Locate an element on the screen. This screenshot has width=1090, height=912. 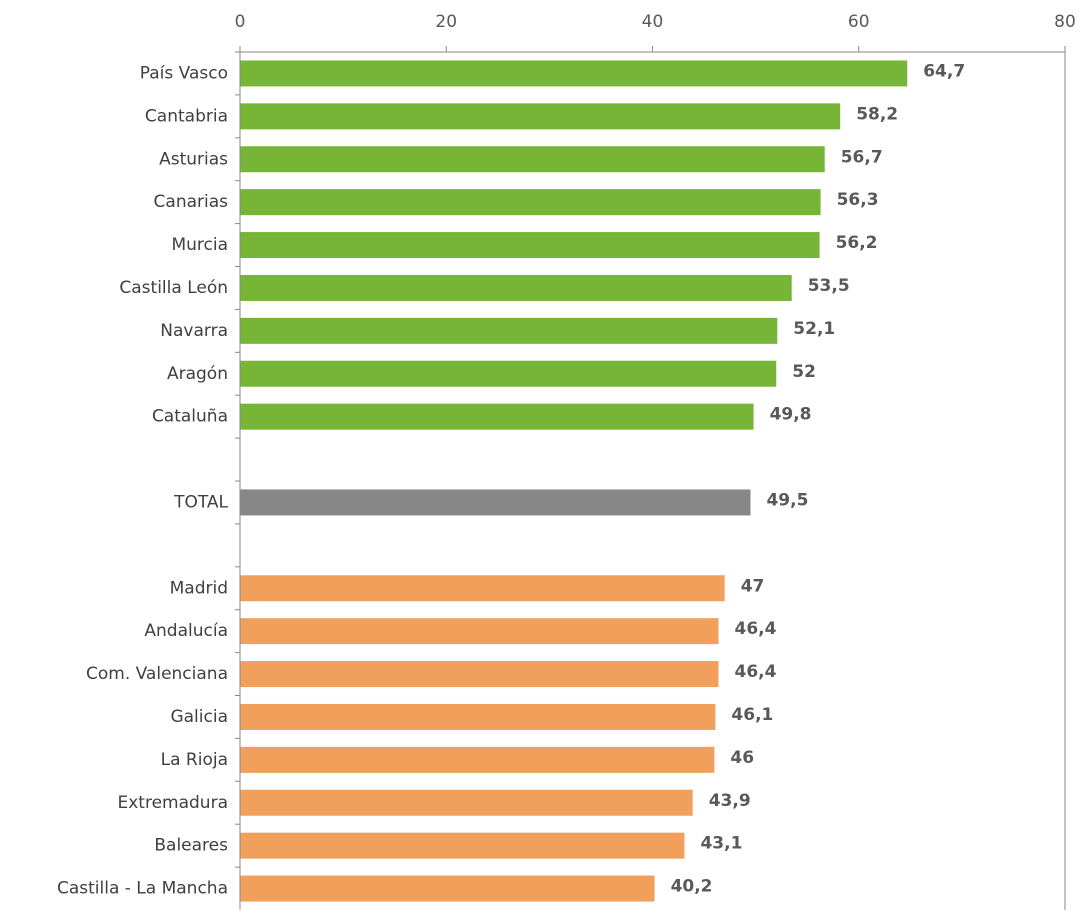
value-label: 64,7 is located at coordinates (944, 71).